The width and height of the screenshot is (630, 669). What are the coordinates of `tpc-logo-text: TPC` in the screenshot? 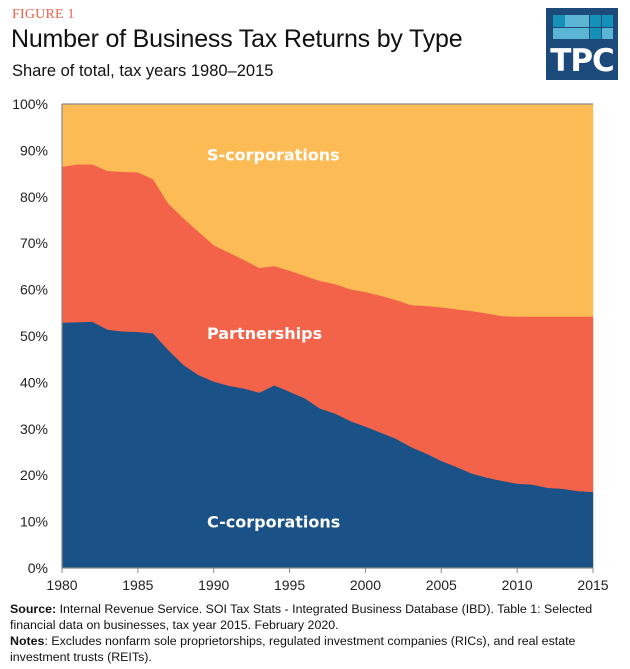 It's located at (582, 61).